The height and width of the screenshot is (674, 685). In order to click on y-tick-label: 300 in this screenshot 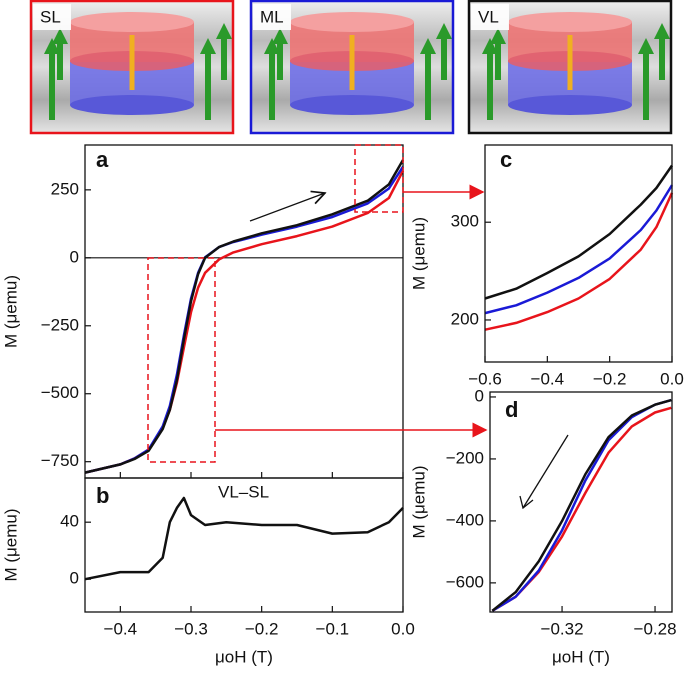, I will do `click(465, 221)`.